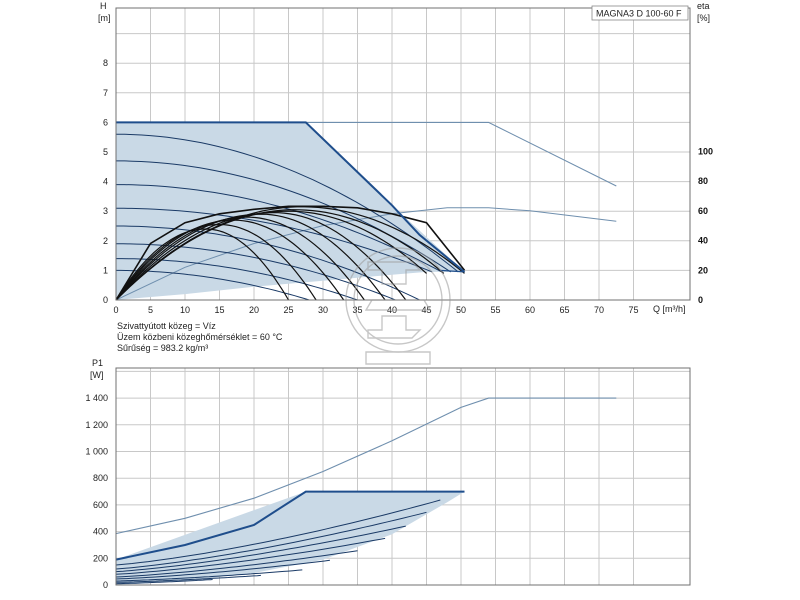 The image size is (800, 600). What do you see at coordinates (104, 18) in the screenshot?
I see `head-axis-unit: [m]` at bounding box center [104, 18].